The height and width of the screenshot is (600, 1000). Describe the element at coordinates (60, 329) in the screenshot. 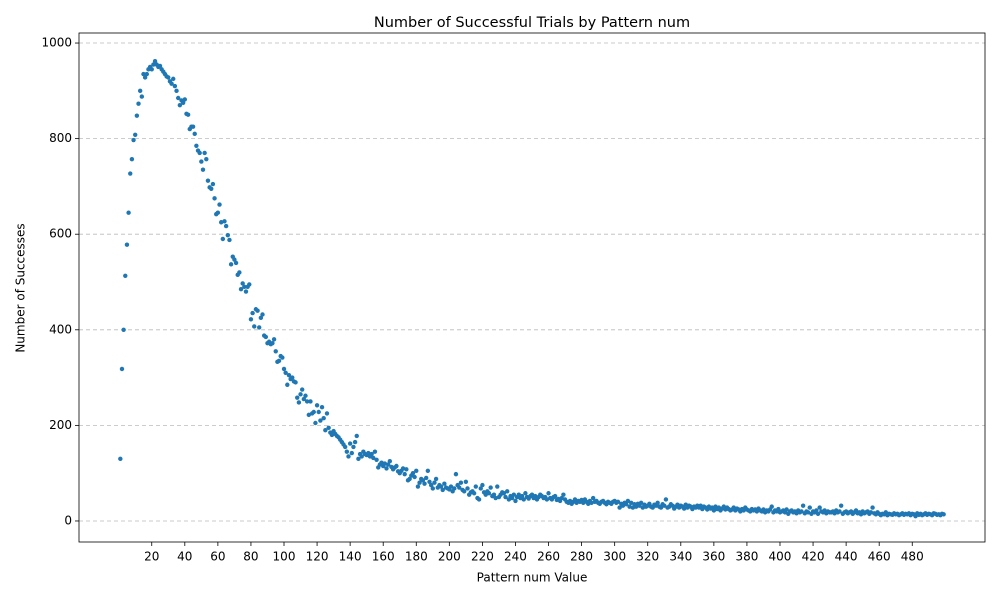

I see `y-tick-label: 400` at that location.